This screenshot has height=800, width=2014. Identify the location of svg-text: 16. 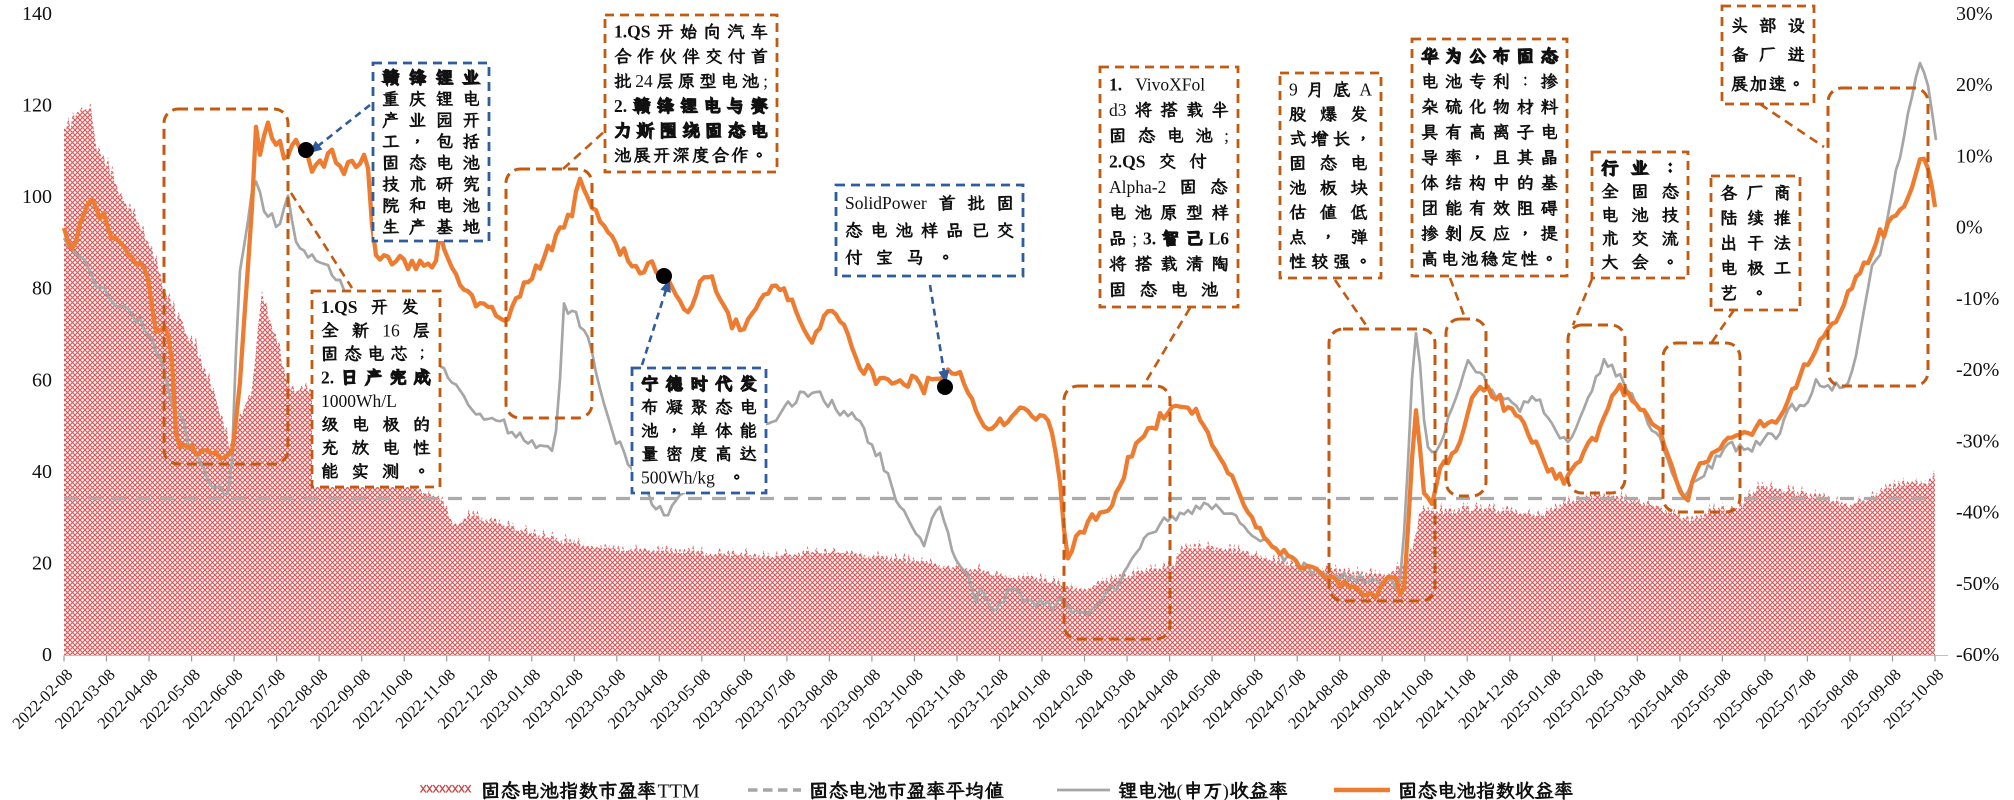
(391, 330).